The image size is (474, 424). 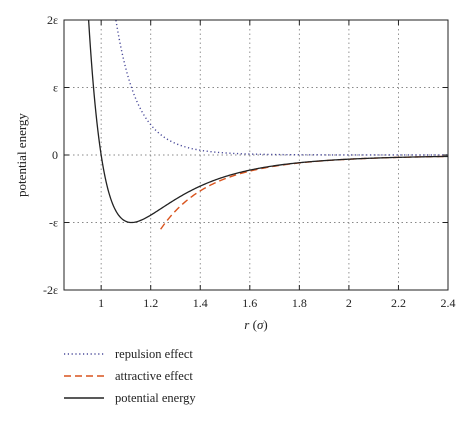 I want to click on y-tick-label: 2ε, so click(x=52, y=20).